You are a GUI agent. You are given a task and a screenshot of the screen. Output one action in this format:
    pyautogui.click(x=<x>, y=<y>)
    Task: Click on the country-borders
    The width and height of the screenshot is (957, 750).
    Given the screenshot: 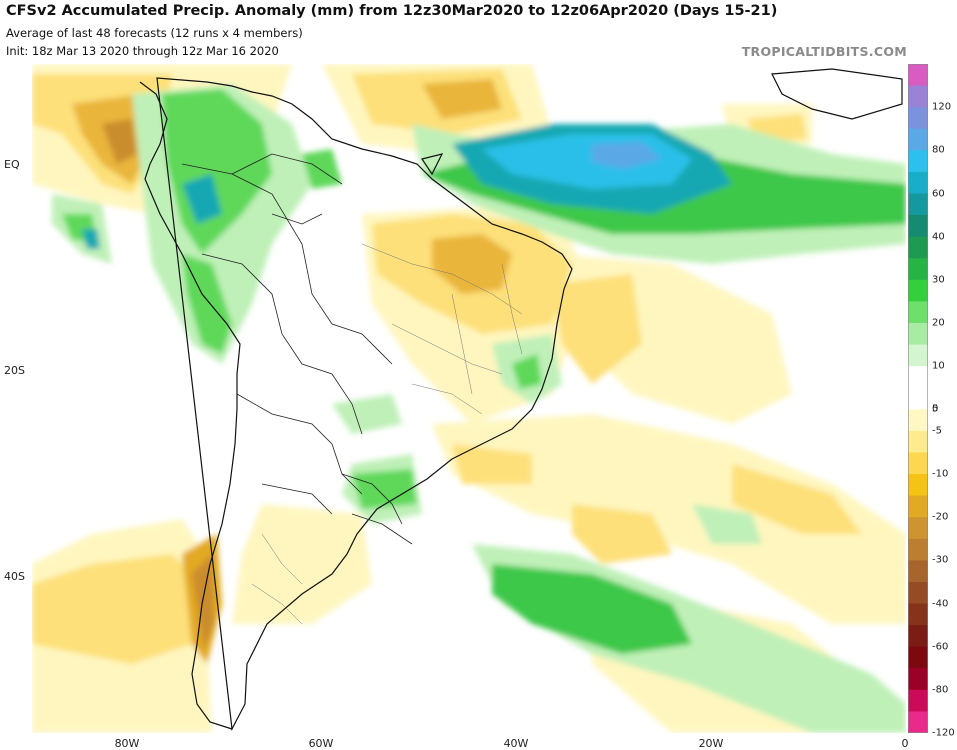 What is the action you would take?
    pyautogui.click(x=297, y=349)
    